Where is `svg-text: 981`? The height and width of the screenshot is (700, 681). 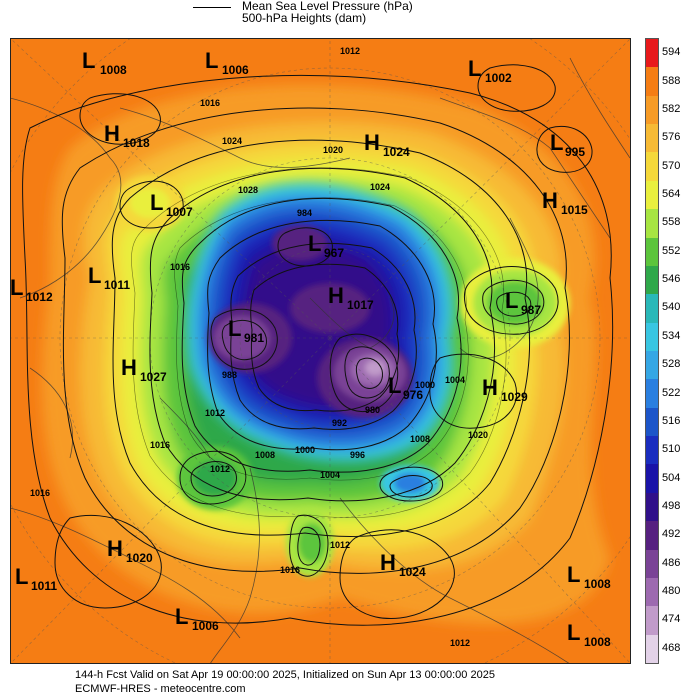
svg-text: 981 is located at coordinates (254, 338).